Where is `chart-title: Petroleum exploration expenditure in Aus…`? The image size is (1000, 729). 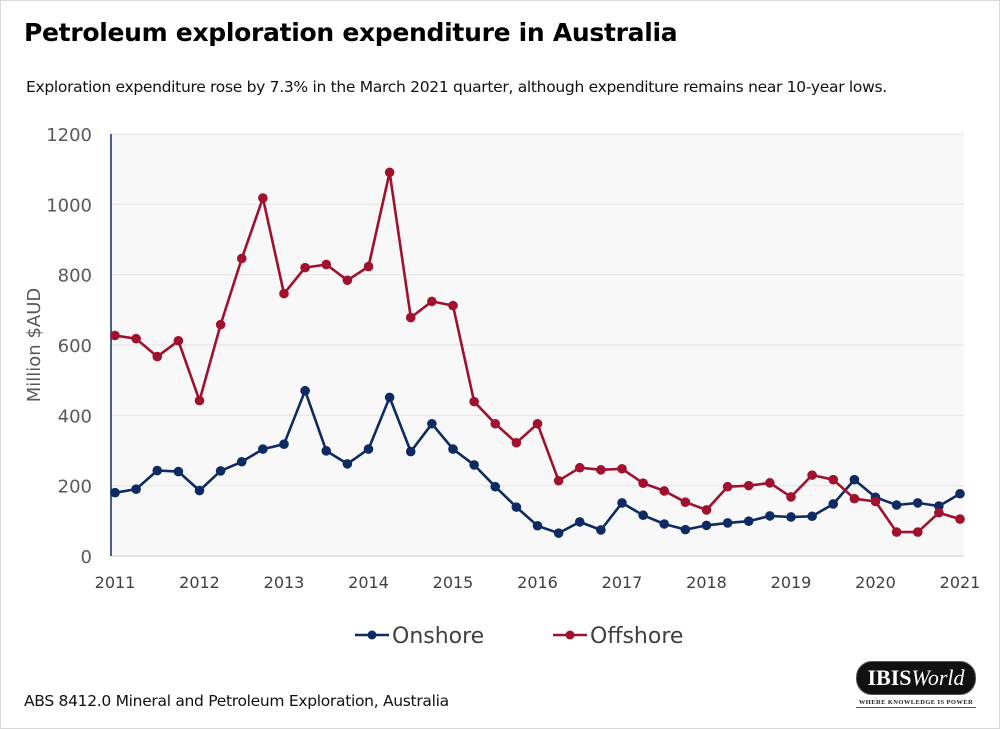
chart-title: Petroleum exploration expenditure in Aus… is located at coordinates (351, 32).